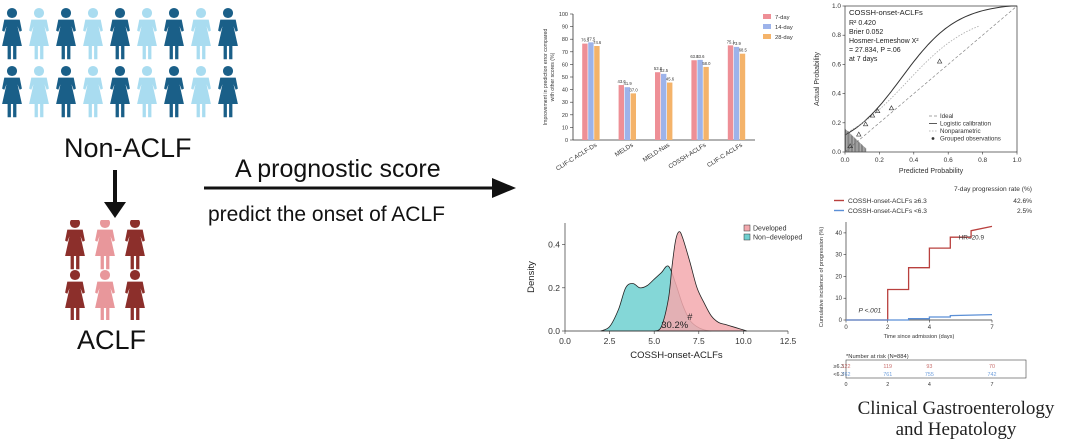 The width and height of the screenshot is (1080, 442). What do you see at coordinates (931, 171) in the screenshot?
I see `x-axis-label: Predicted Probability` at bounding box center [931, 171].